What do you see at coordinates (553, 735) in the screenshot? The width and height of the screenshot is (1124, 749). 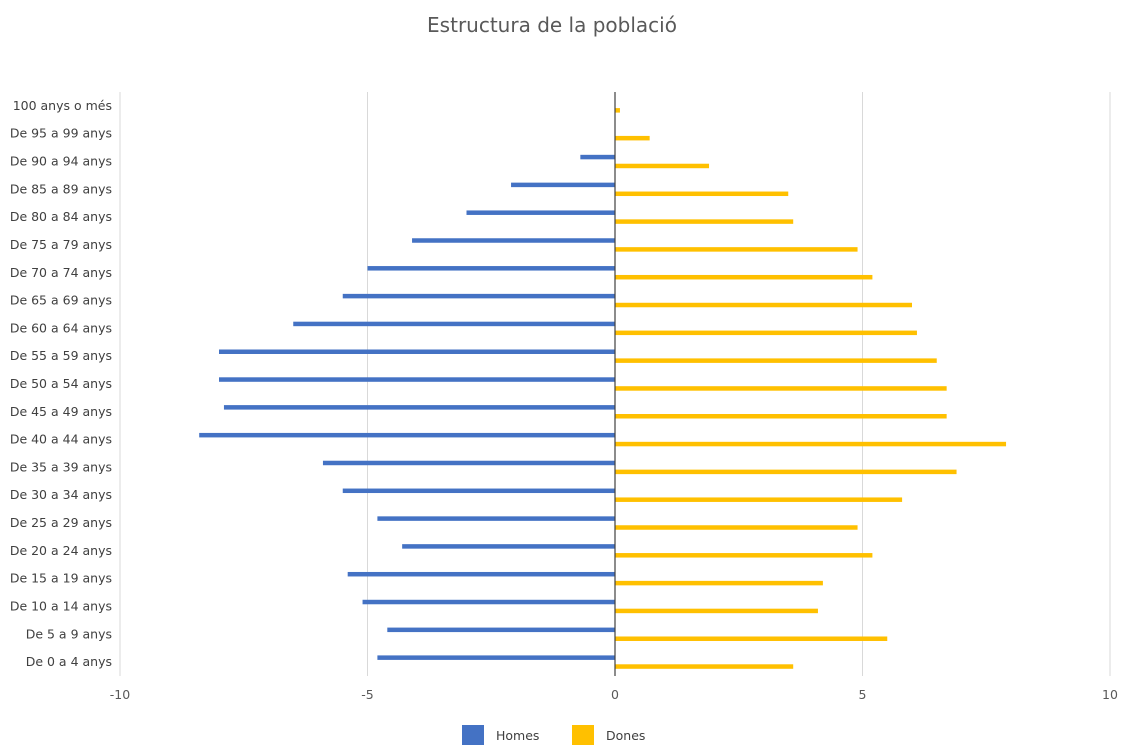 I see `legend: Homes Dones` at bounding box center [553, 735].